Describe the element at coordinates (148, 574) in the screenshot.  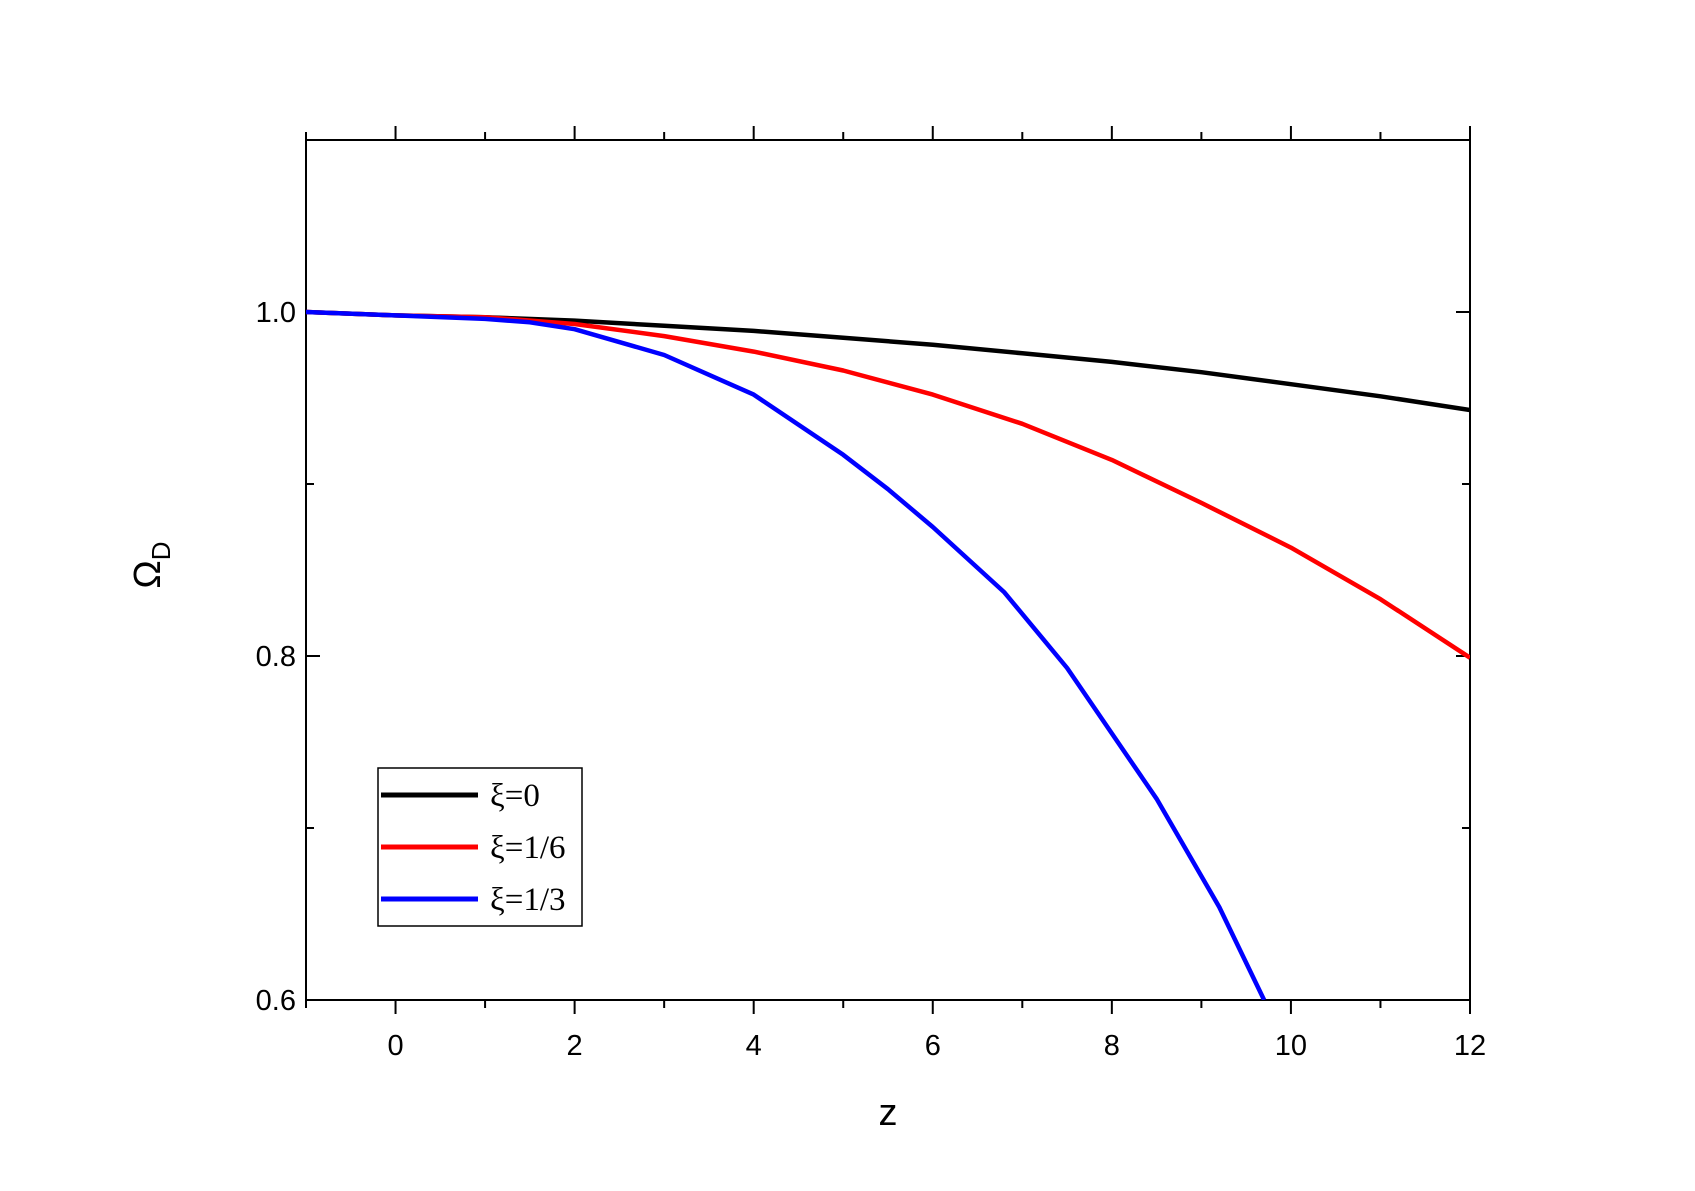
I see `y-axis-title-main: Ω` at that location.